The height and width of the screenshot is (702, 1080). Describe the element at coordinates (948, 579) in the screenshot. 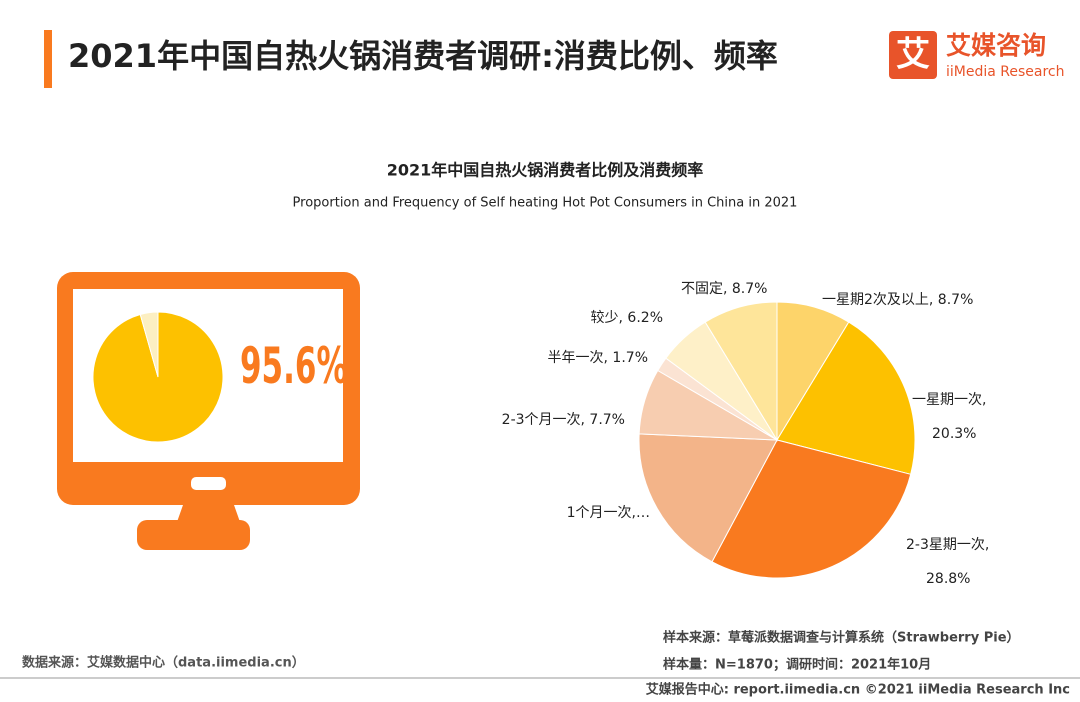

I see `slice-label: 28.8%` at that location.